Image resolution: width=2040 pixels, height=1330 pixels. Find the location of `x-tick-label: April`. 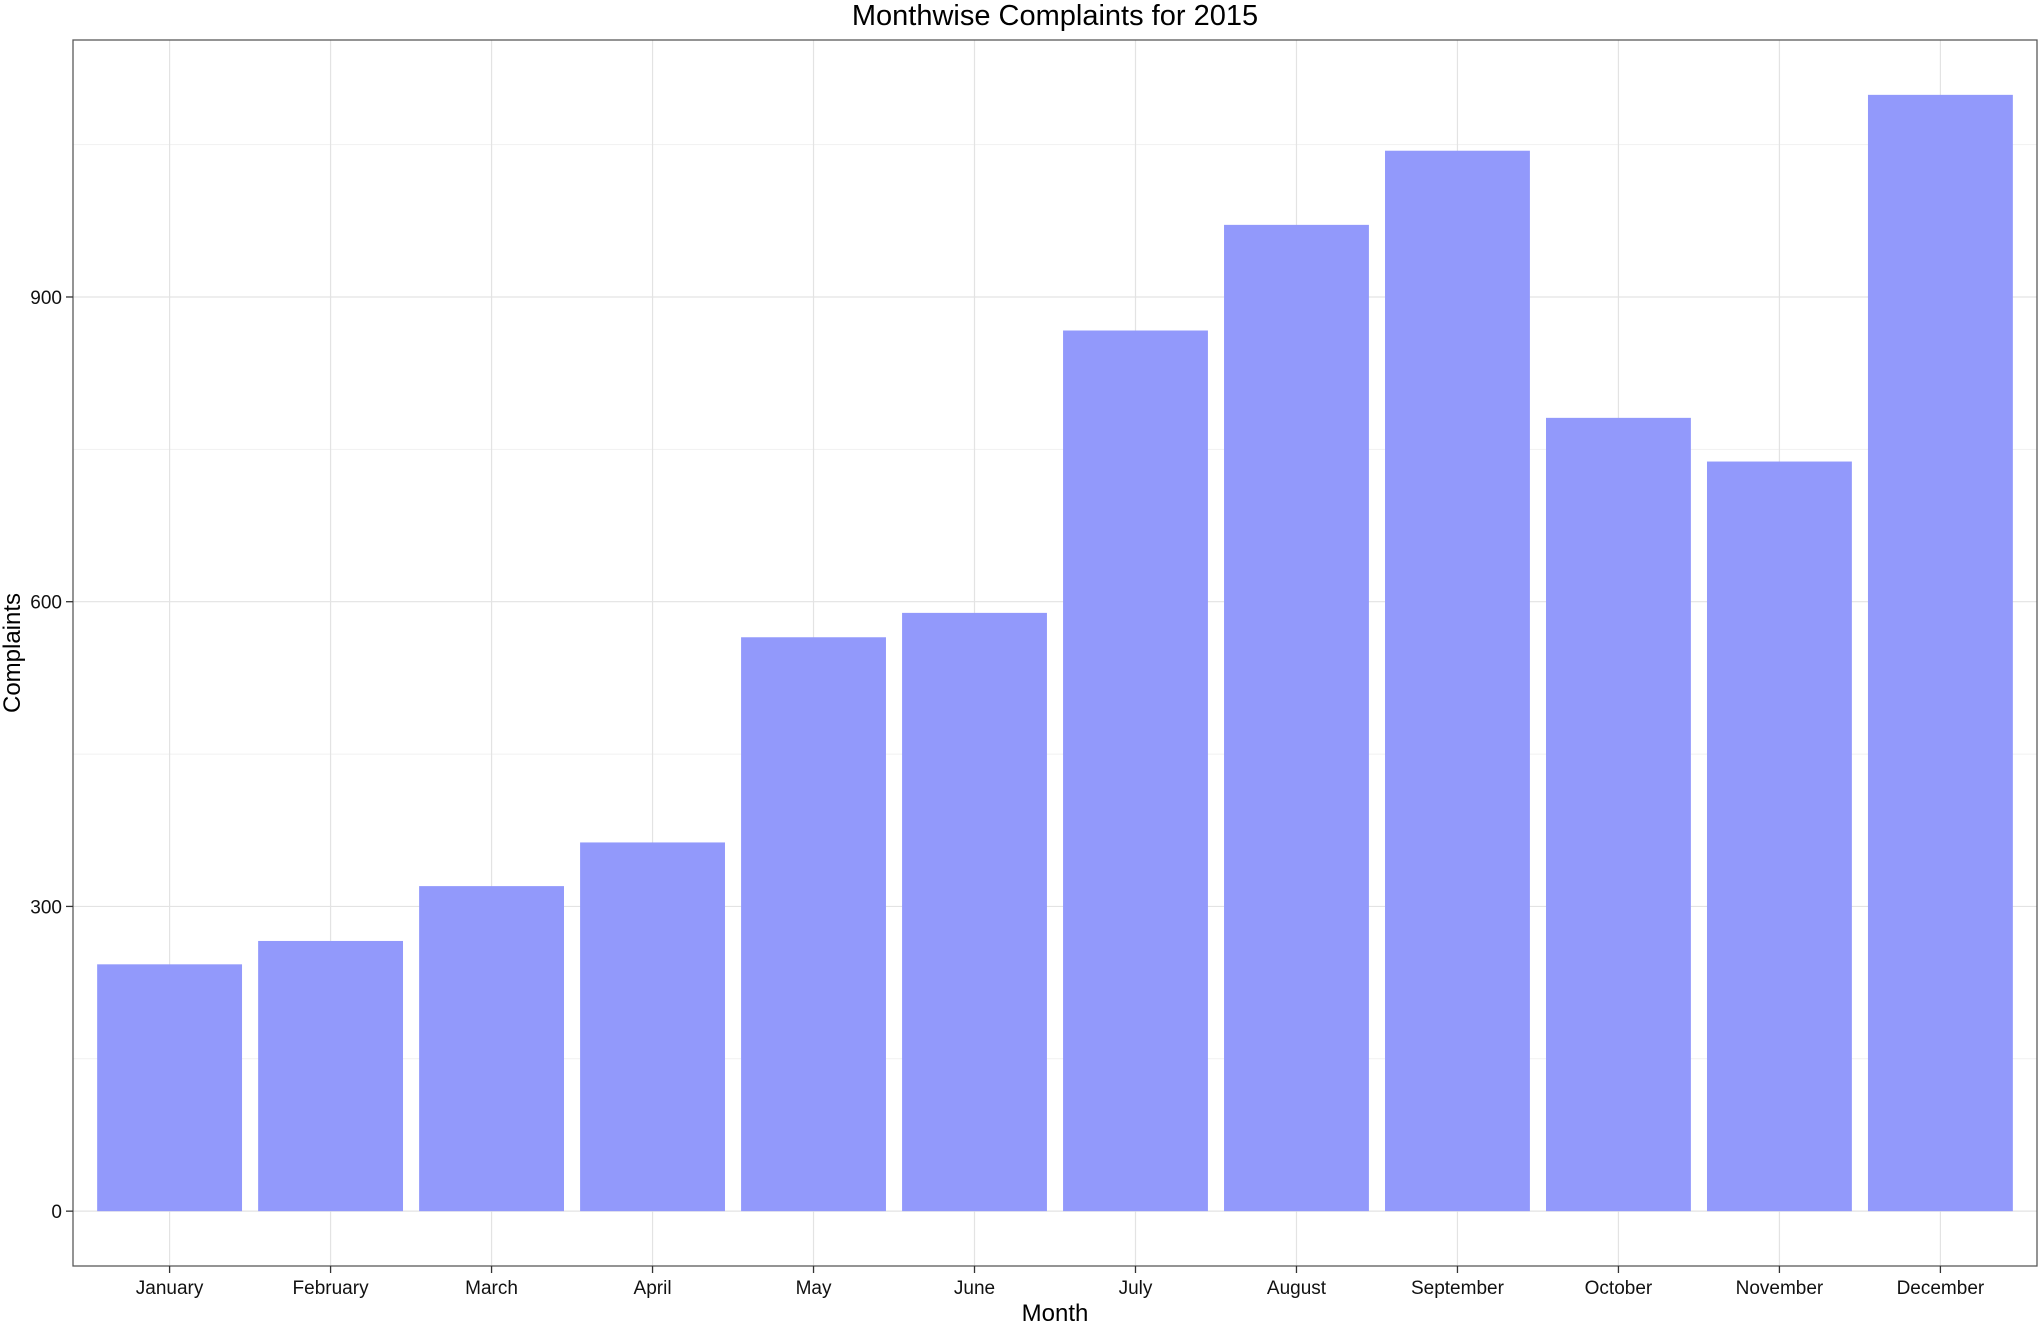

x-tick-label: April is located at coordinates (653, 1288).